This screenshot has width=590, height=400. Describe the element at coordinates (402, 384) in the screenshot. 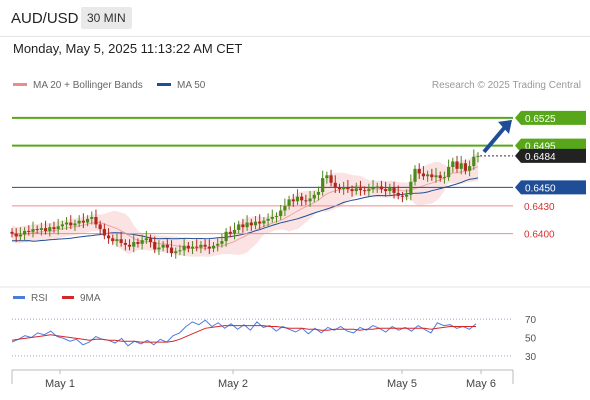

I see `x-label-May-5: May 5` at that location.